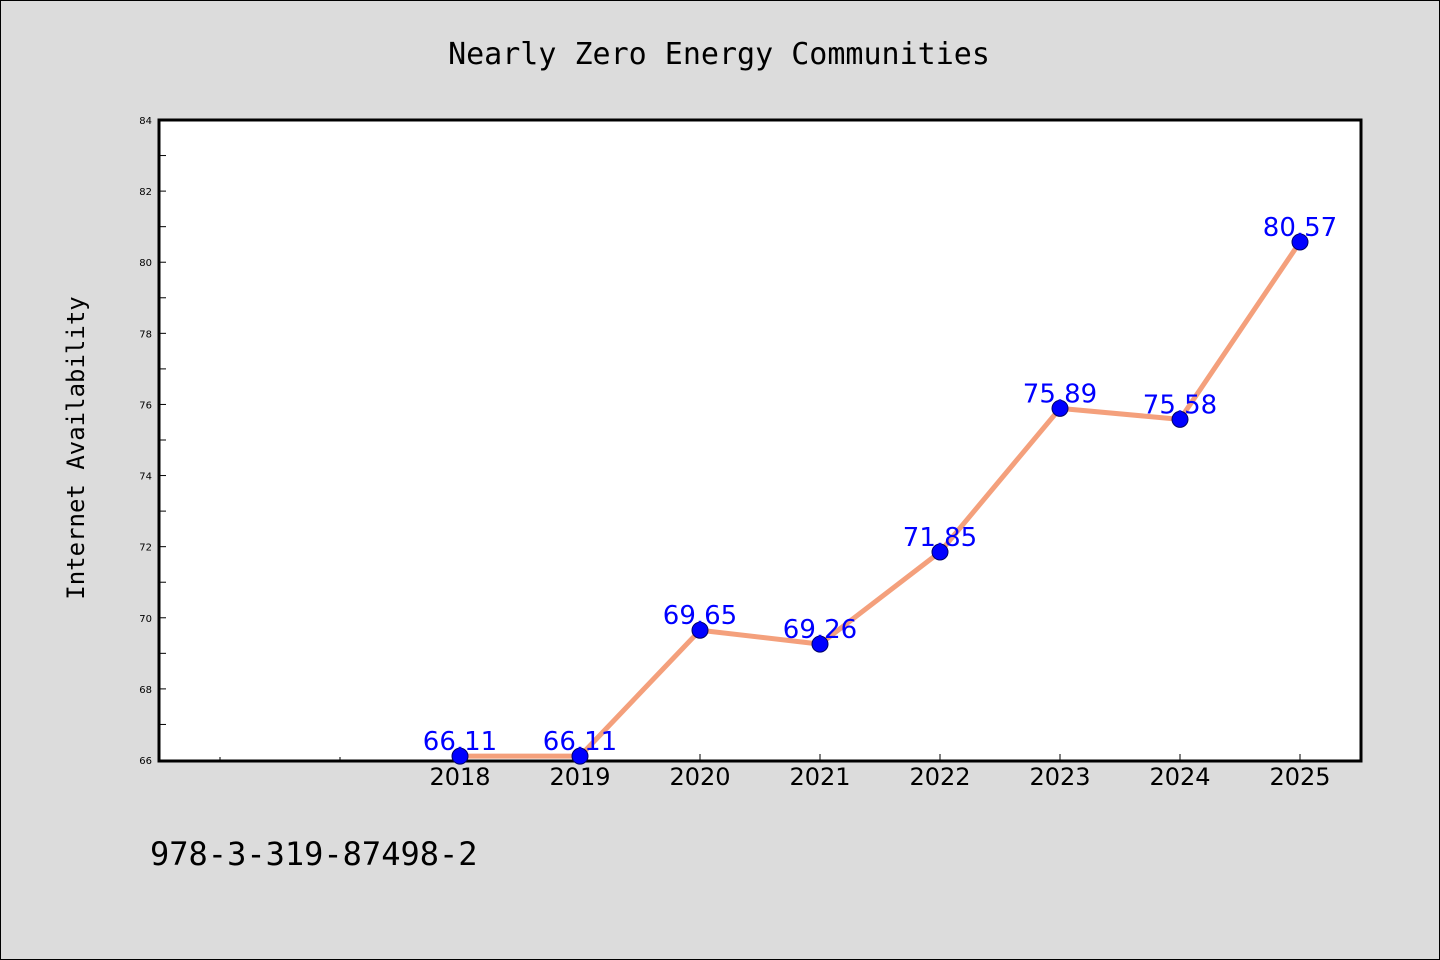 Image resolution: width=1440 pixels, height=960 pixels. I want to click on y-tick-label: 72, so click(145, 548).